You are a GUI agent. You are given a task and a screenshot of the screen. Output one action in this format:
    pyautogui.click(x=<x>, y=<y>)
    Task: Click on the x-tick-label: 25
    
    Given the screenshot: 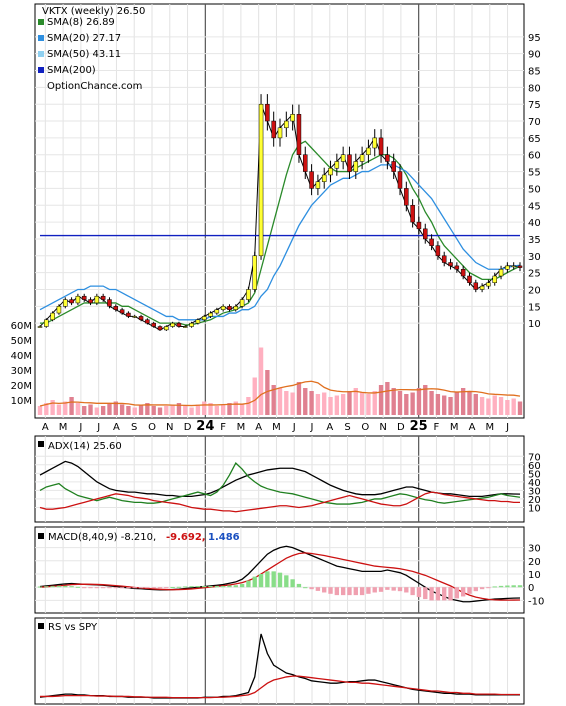 What is the action you would take?
    pyautogui.click(x=419, y=426)
    